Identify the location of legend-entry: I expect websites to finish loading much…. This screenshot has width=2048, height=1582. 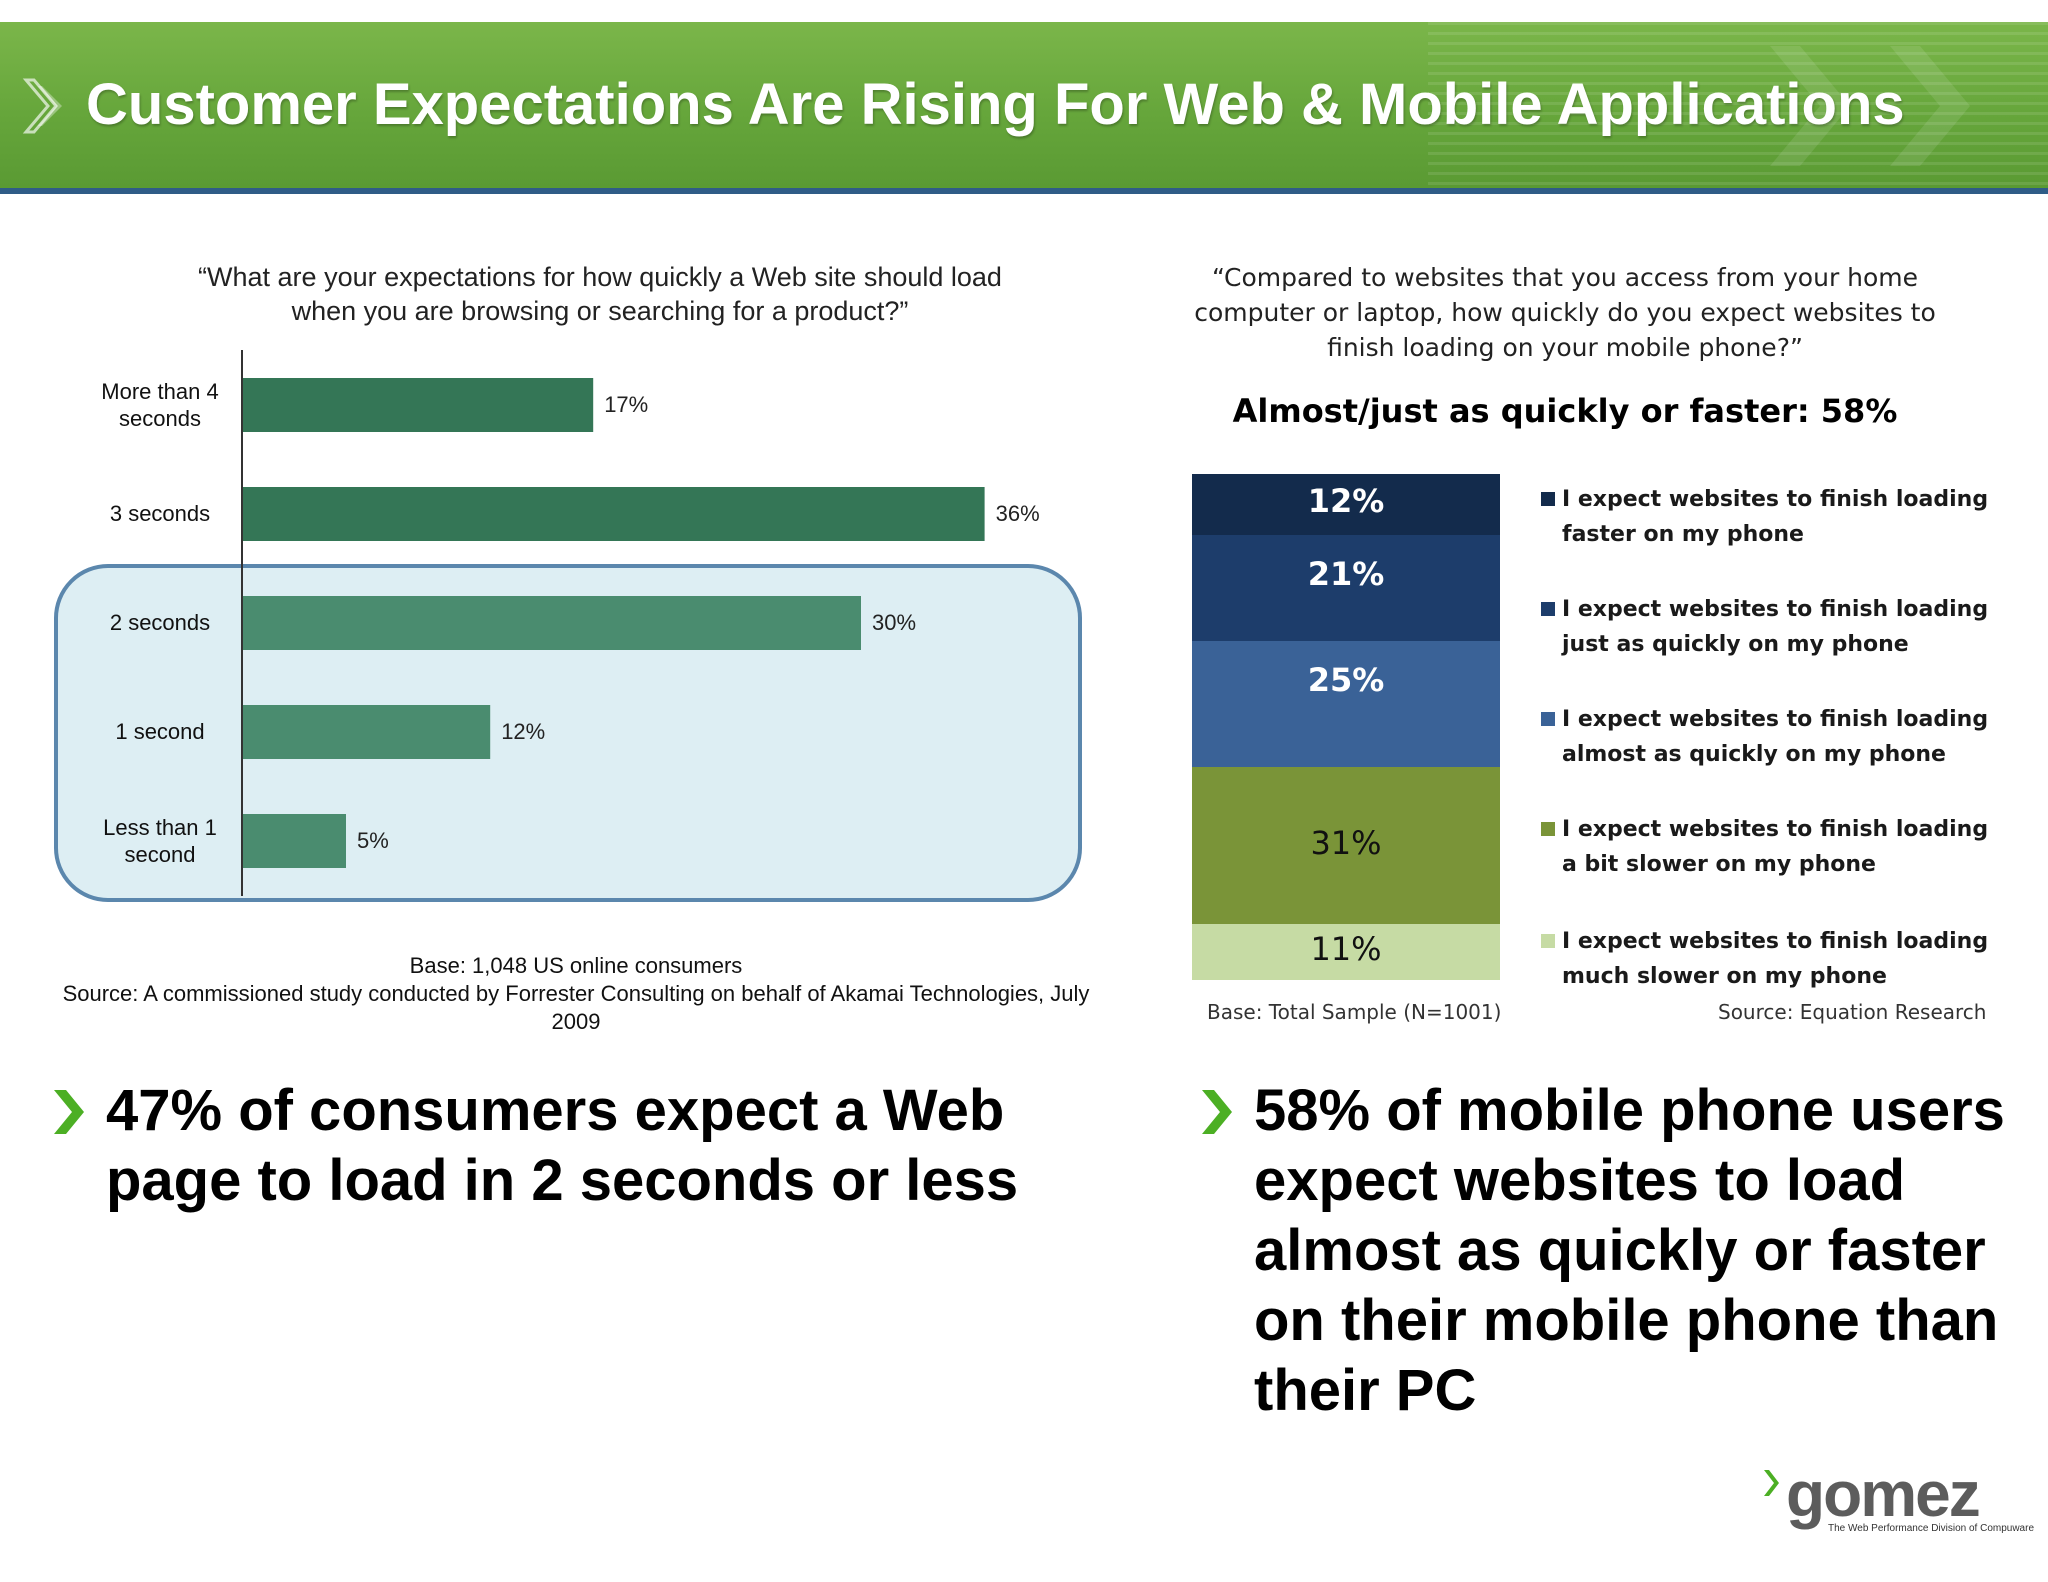
(1775, 959).